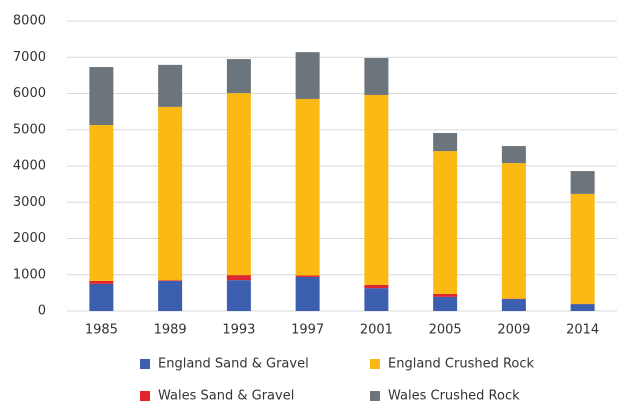 This screenshot has width=617, height=407. I want to click on legend-label: Wales Crushed Rock, so click(454, 396).